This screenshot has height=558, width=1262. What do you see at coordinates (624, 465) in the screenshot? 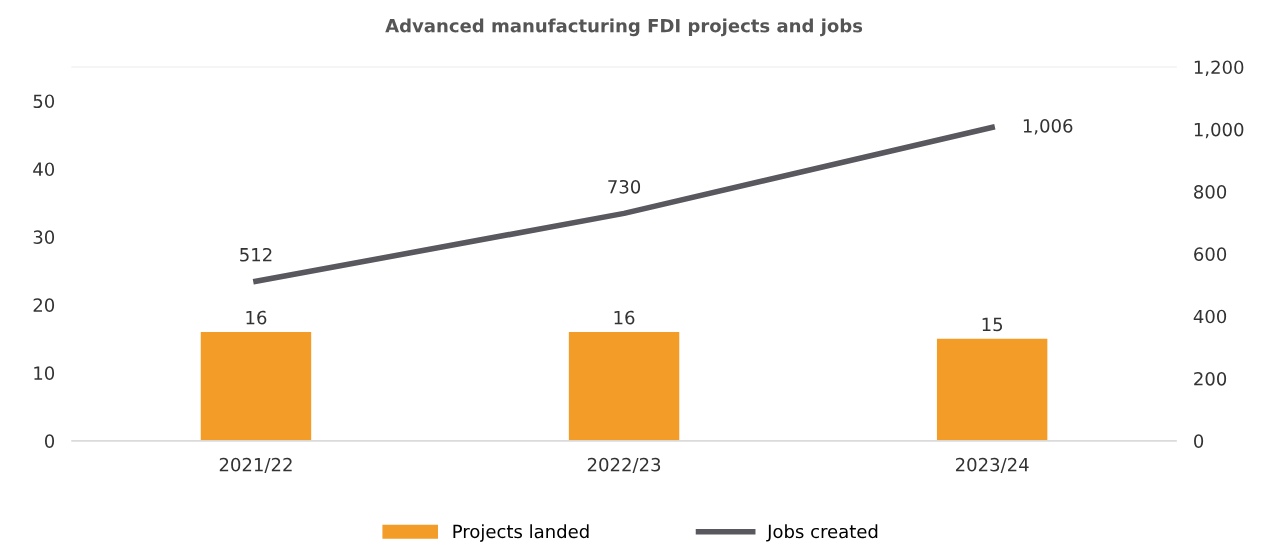
I see `x-tick-label: 2022/23` at bounding box center [624, 465].